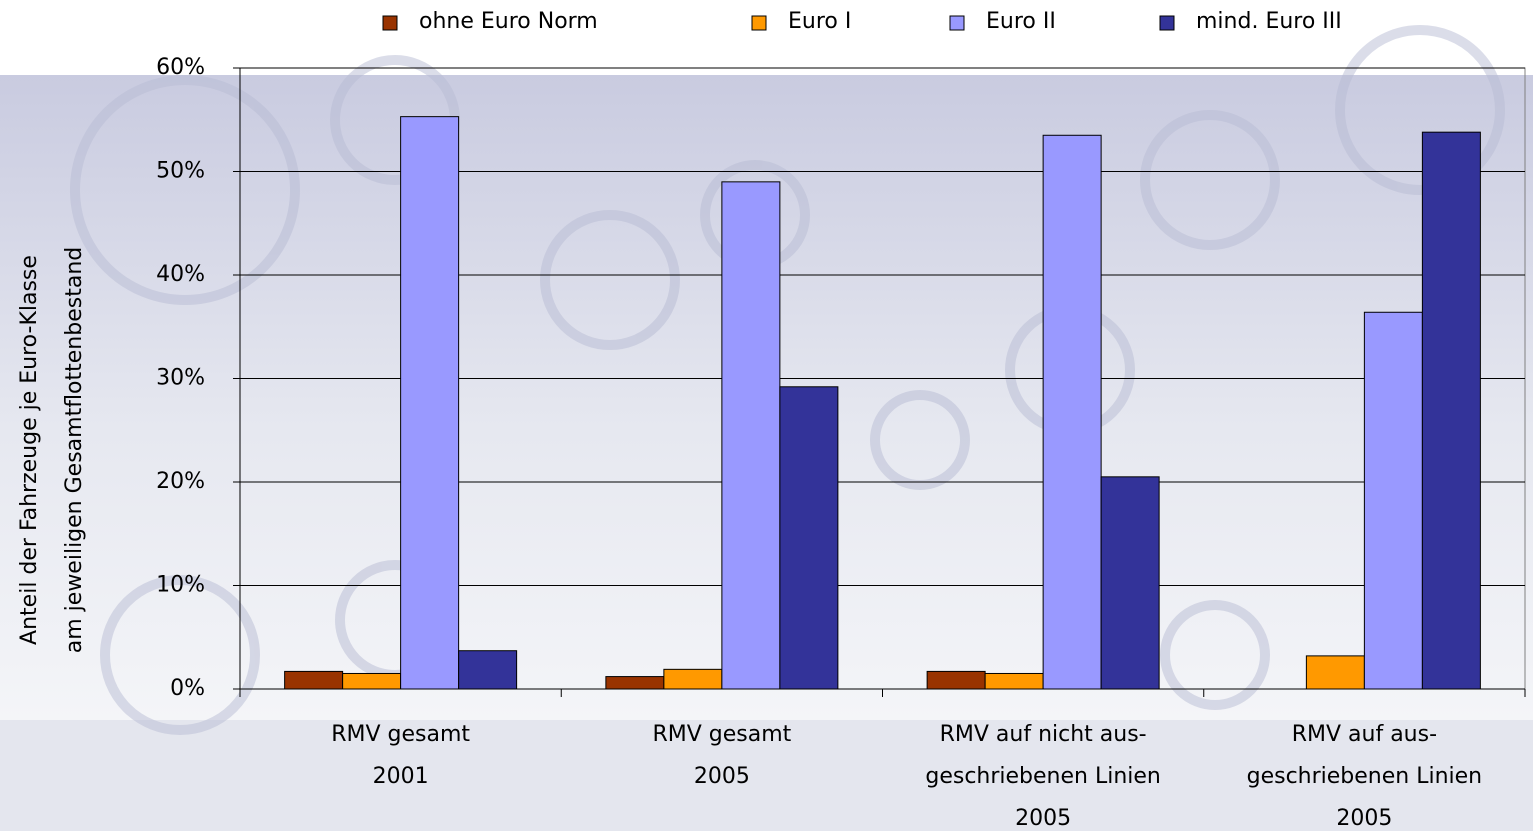  What do you see at coordinates (180, 274) in the screenshot?
I see `y-tick-label: 40%` at bounding box center [180, 274].